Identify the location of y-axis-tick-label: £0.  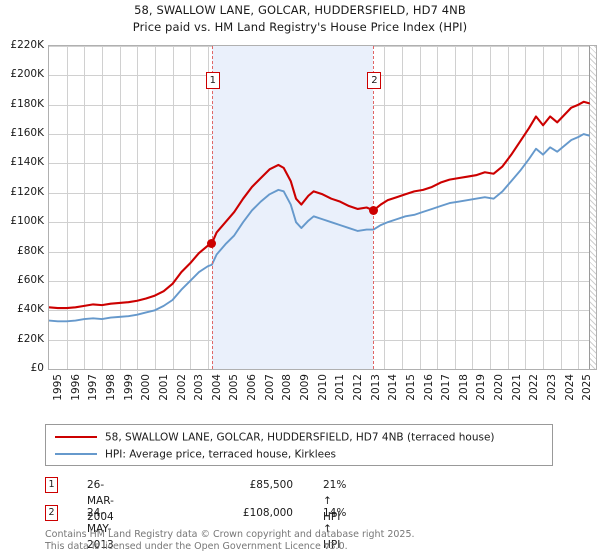
(37, 368).